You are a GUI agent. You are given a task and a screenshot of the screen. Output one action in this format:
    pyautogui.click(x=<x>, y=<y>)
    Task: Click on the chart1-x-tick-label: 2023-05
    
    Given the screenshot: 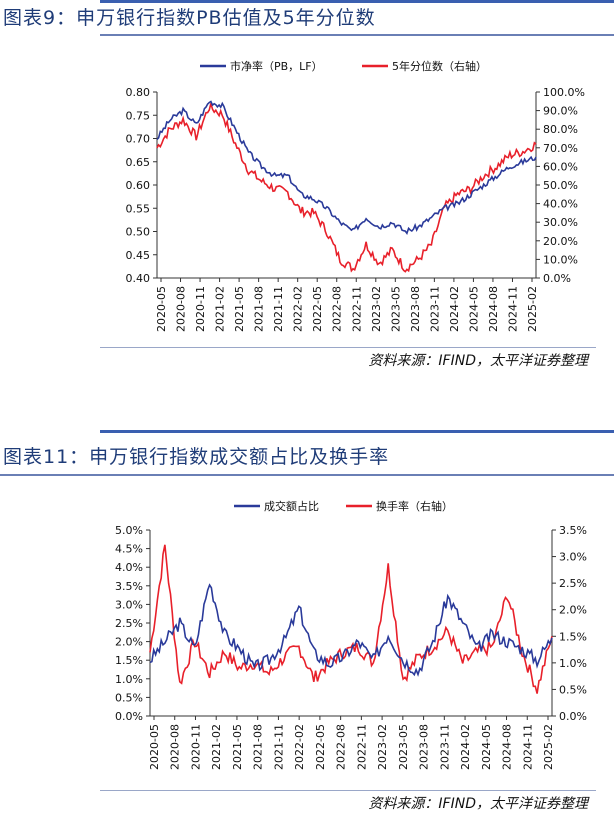 What is the action you would take?
    pyautogui.click(x=395, y=309)
    